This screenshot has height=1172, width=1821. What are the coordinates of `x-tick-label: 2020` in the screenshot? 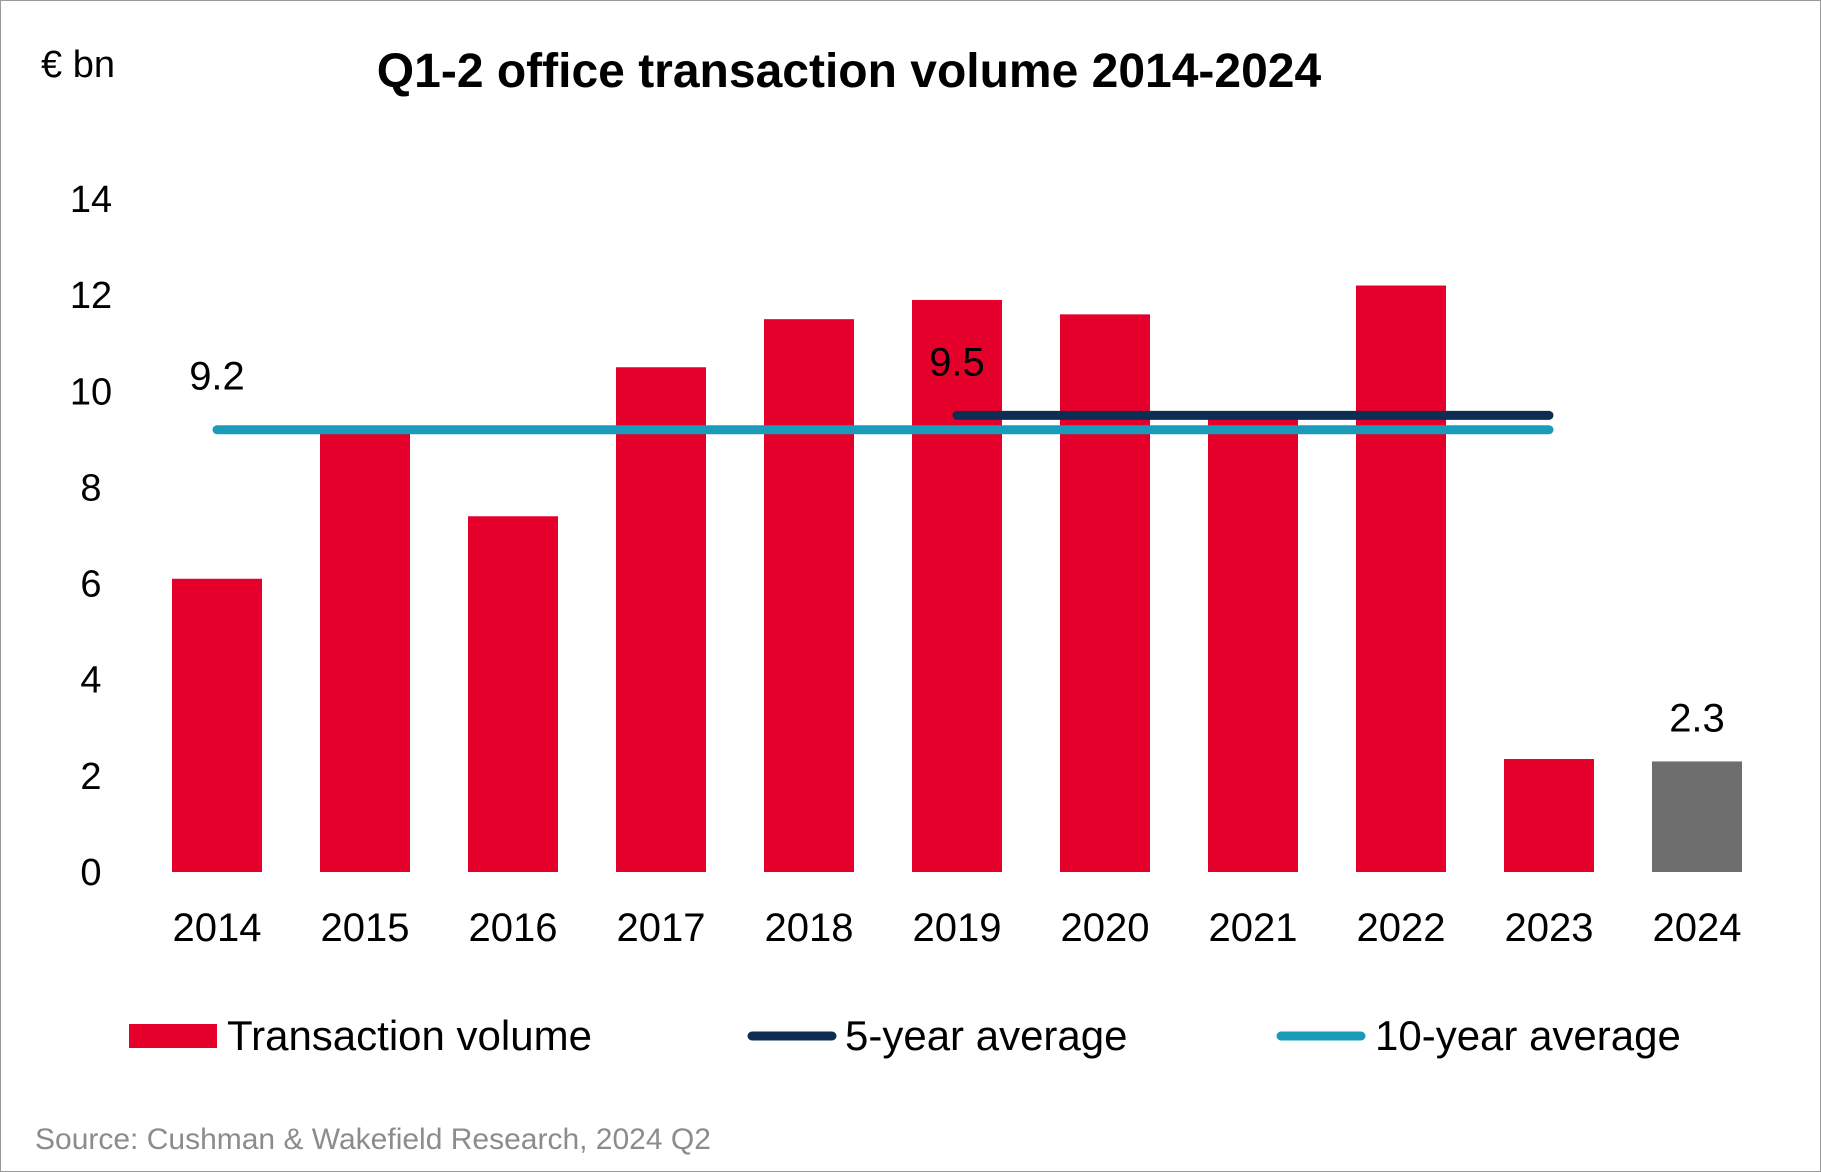 It's located at (1105, 928).